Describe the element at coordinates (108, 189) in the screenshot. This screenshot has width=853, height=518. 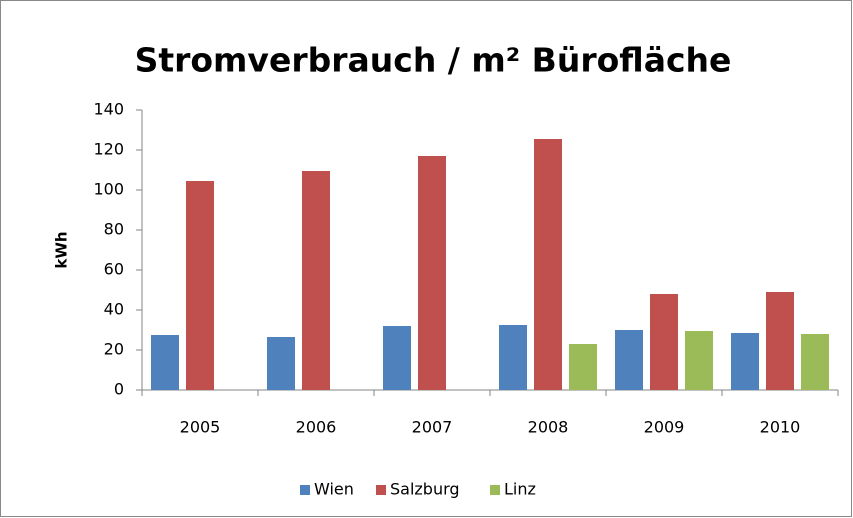
I see `y-tick-label: 100` at that location.